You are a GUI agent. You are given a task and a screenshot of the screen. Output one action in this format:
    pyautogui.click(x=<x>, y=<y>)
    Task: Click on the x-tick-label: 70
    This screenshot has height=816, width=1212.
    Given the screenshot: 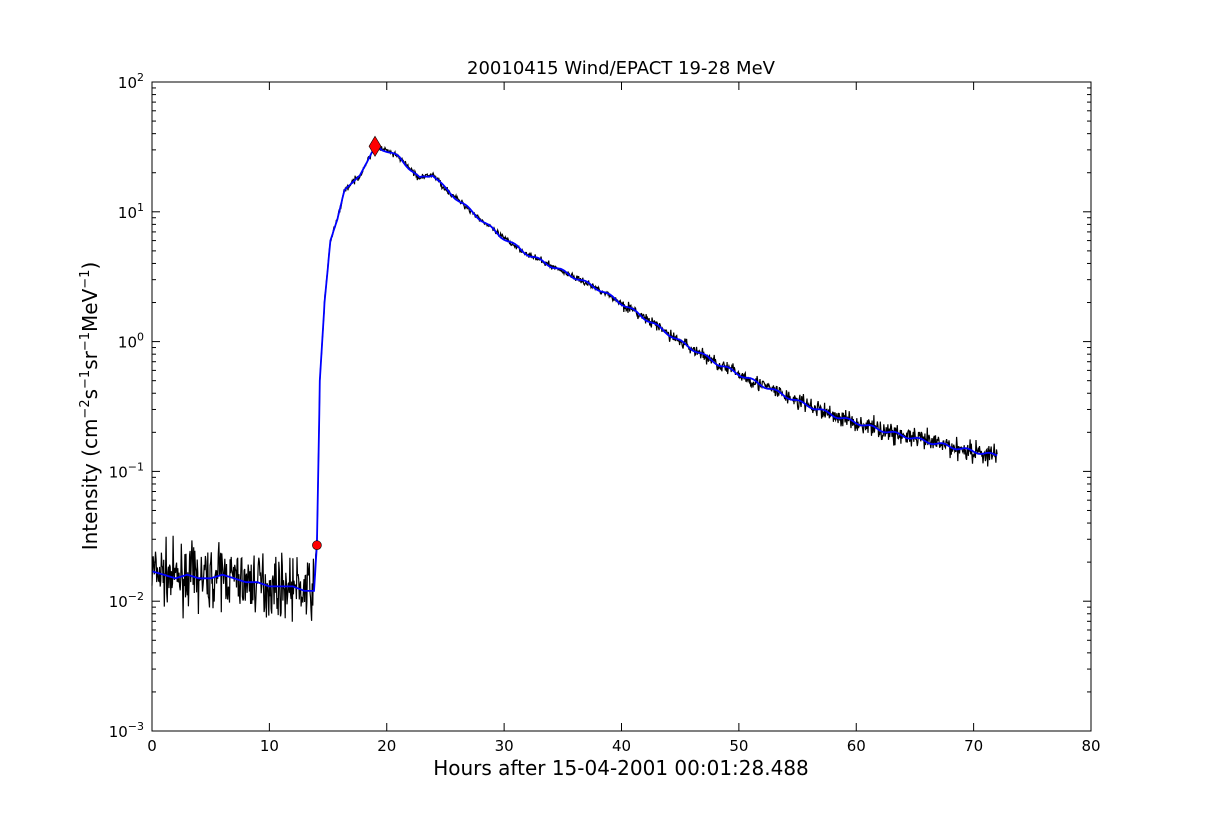 What is the action you would take?
    pyautogui.click(x=973, y=746)
    